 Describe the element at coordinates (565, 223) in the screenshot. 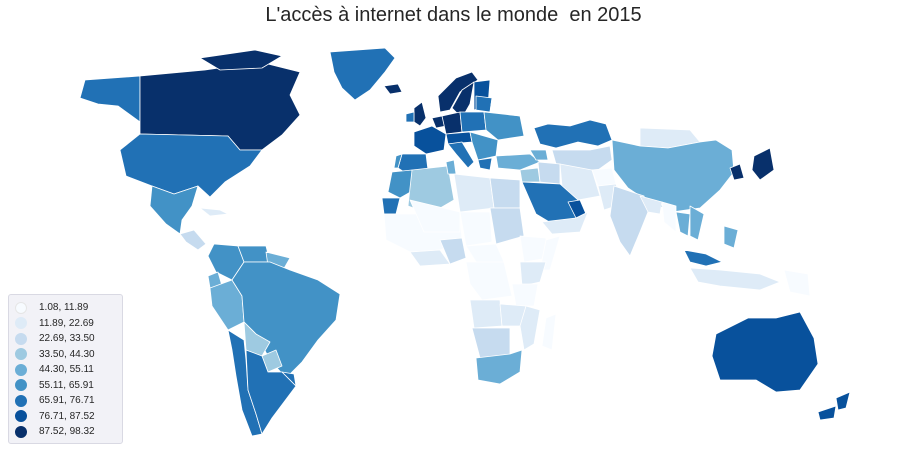

I see `region-yemen-oman` at that location.